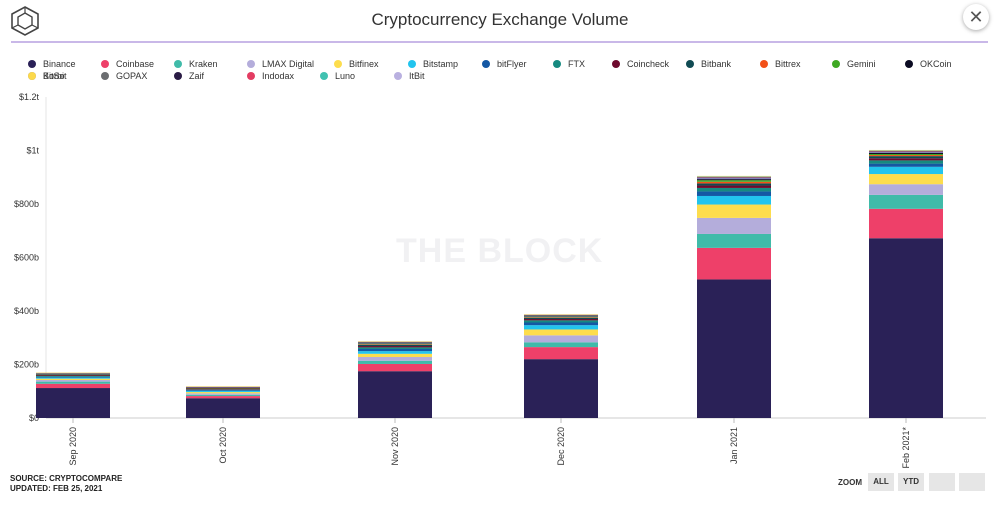  What do you see at coordinates (911, 482) in the screenshot?
I see `zoom-ytd-button: YTD` at bounding box center [911, 482].